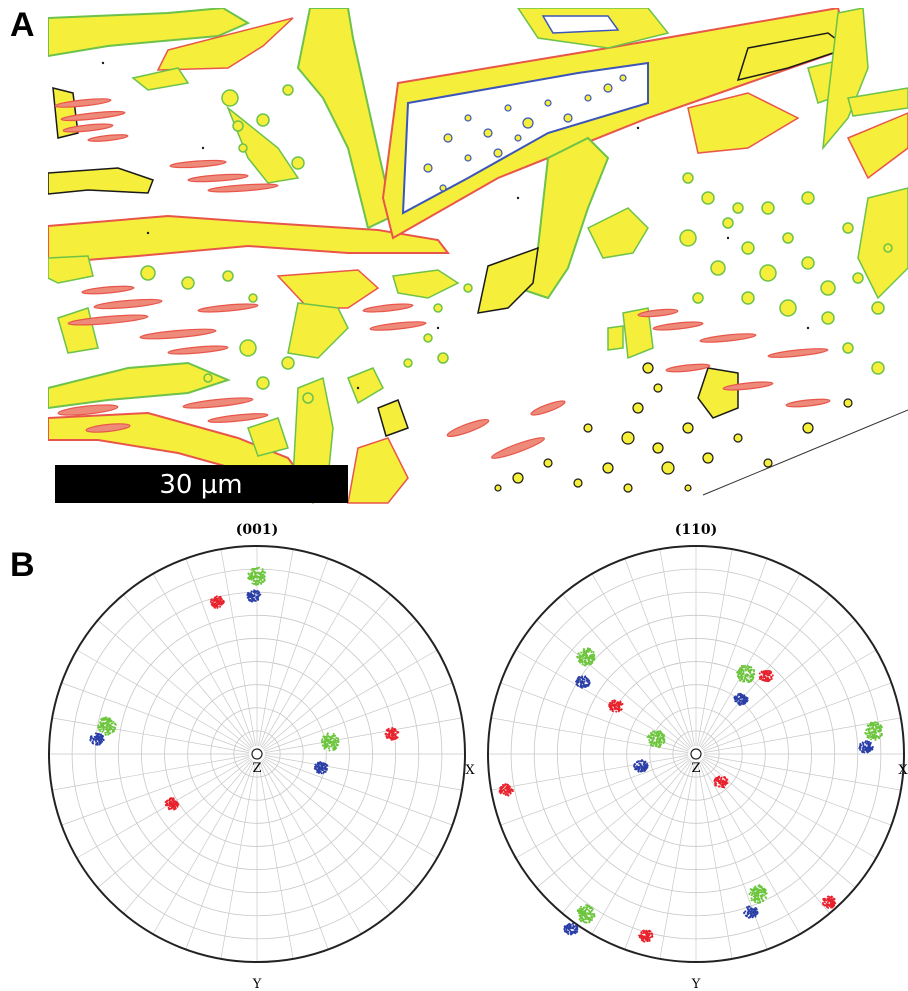 Image resolution: width=908 pixels, height=991 pixels. What do you see at coordinates (525, 133) in the screenshot?
I see `blue-grains-in-triangle` at bounding box center [525, 133].